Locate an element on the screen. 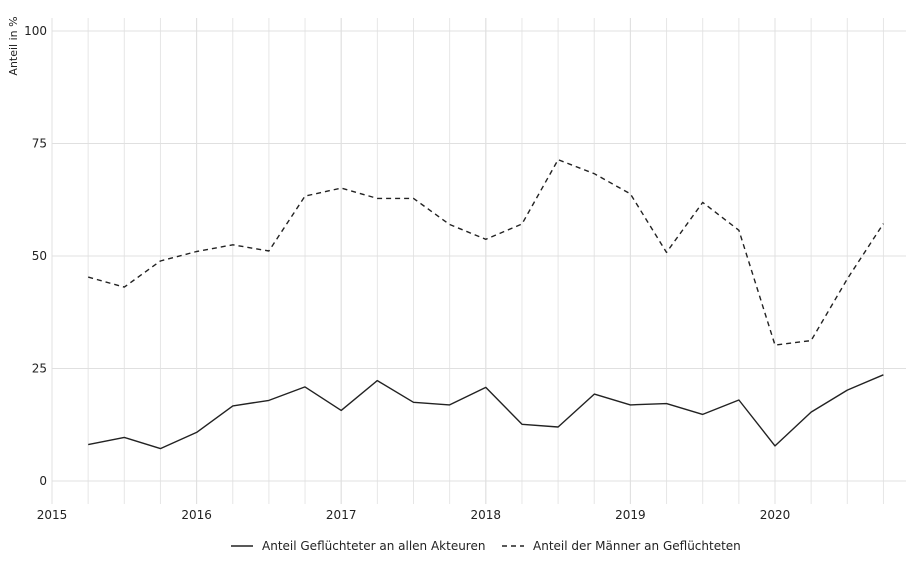 Image resolution: width=906 pixels, height=561 pixels. y-tick-label: 75 is located at coordinates (39, 144).